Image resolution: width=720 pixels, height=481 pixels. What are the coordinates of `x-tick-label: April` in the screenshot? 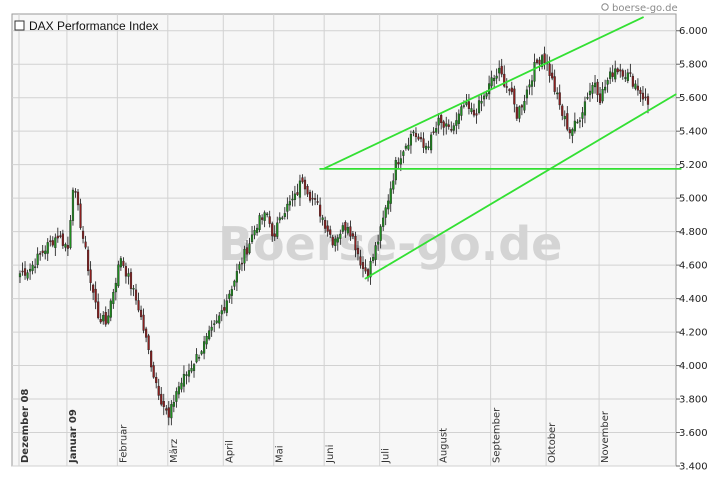 It's located at (229, 451).